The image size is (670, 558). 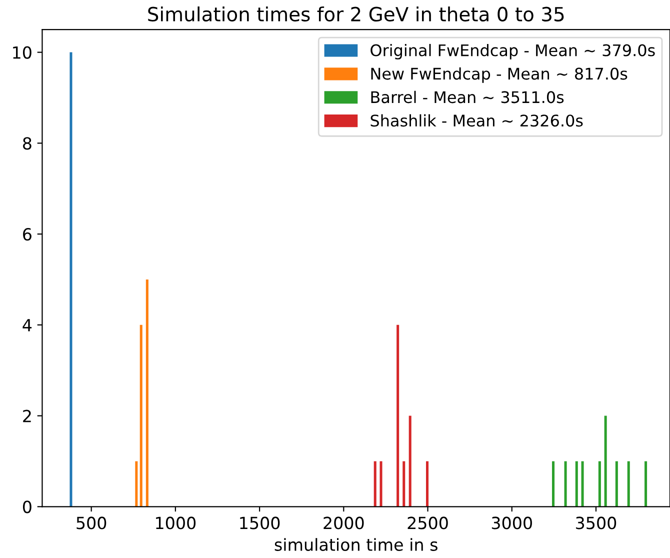 I want to click on y-tick-label: 10, so click(x=22, y=52).